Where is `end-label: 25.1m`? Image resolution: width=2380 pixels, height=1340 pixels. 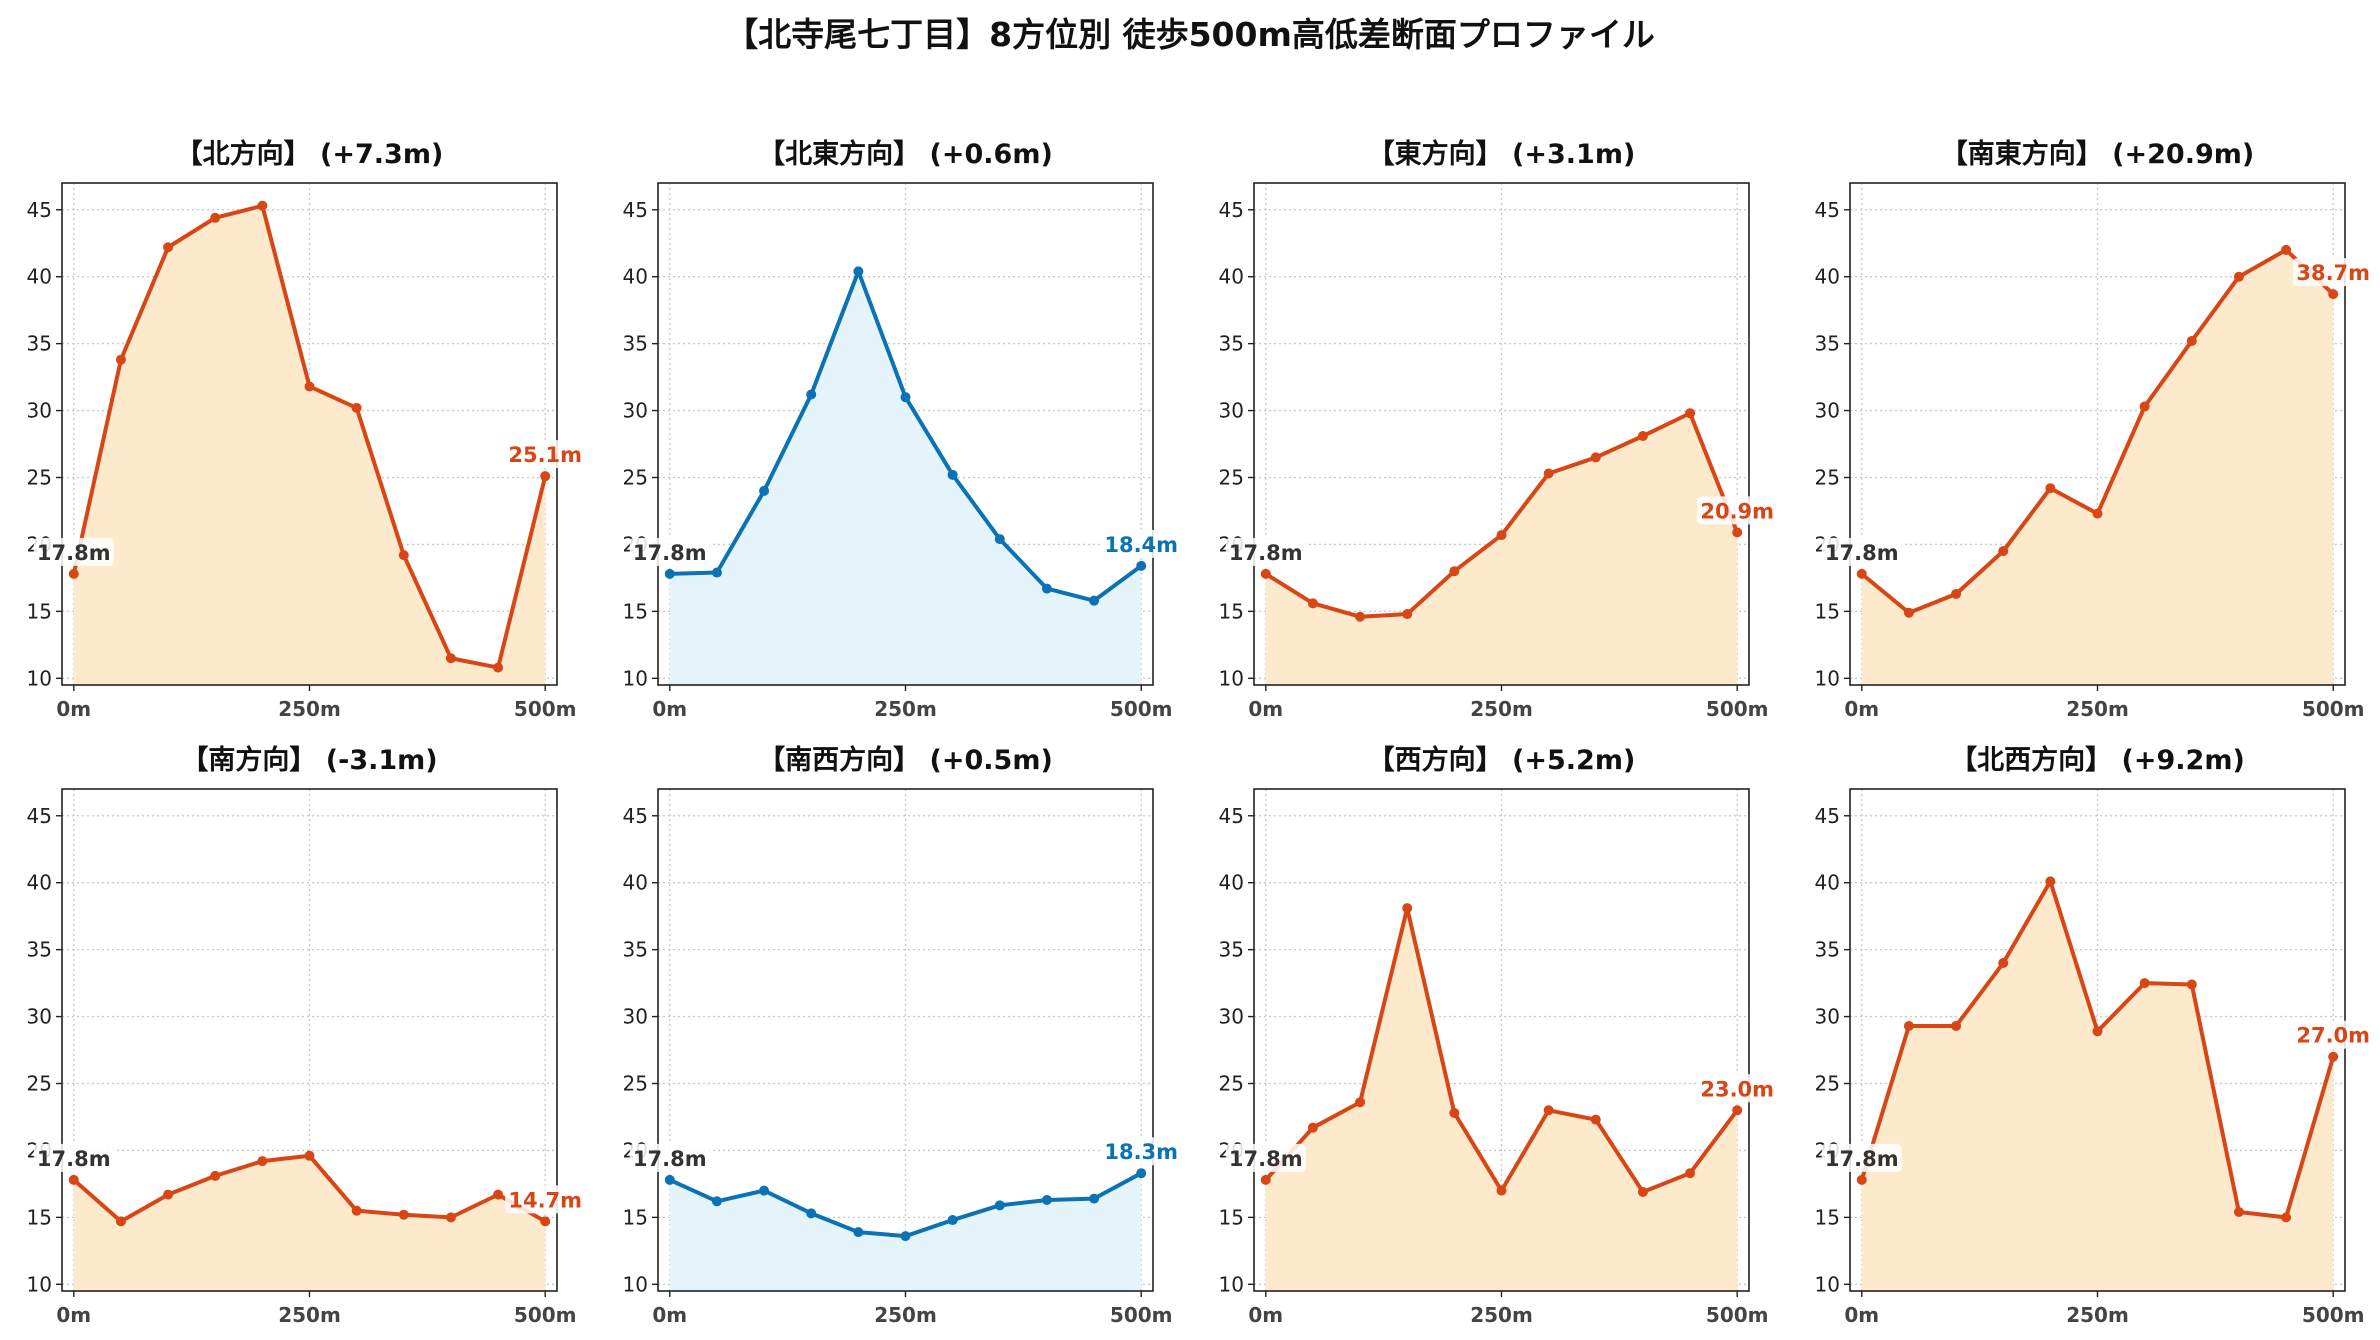 end-label: 25.1m is located at coordinates (545, 455).